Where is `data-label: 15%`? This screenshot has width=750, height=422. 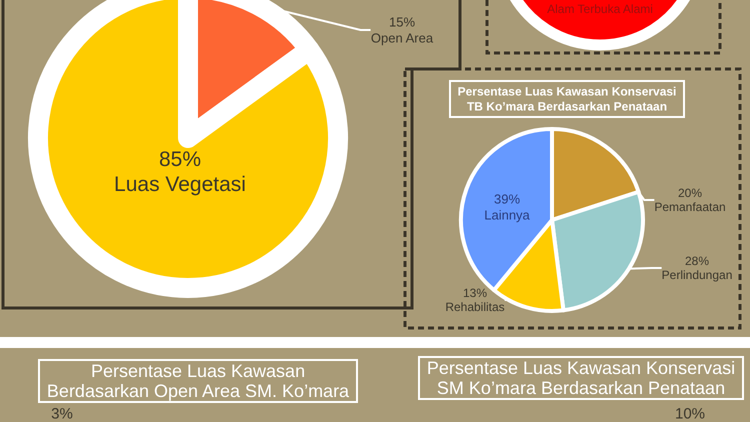 data-label: 15% is located at coordinates (402, 22).